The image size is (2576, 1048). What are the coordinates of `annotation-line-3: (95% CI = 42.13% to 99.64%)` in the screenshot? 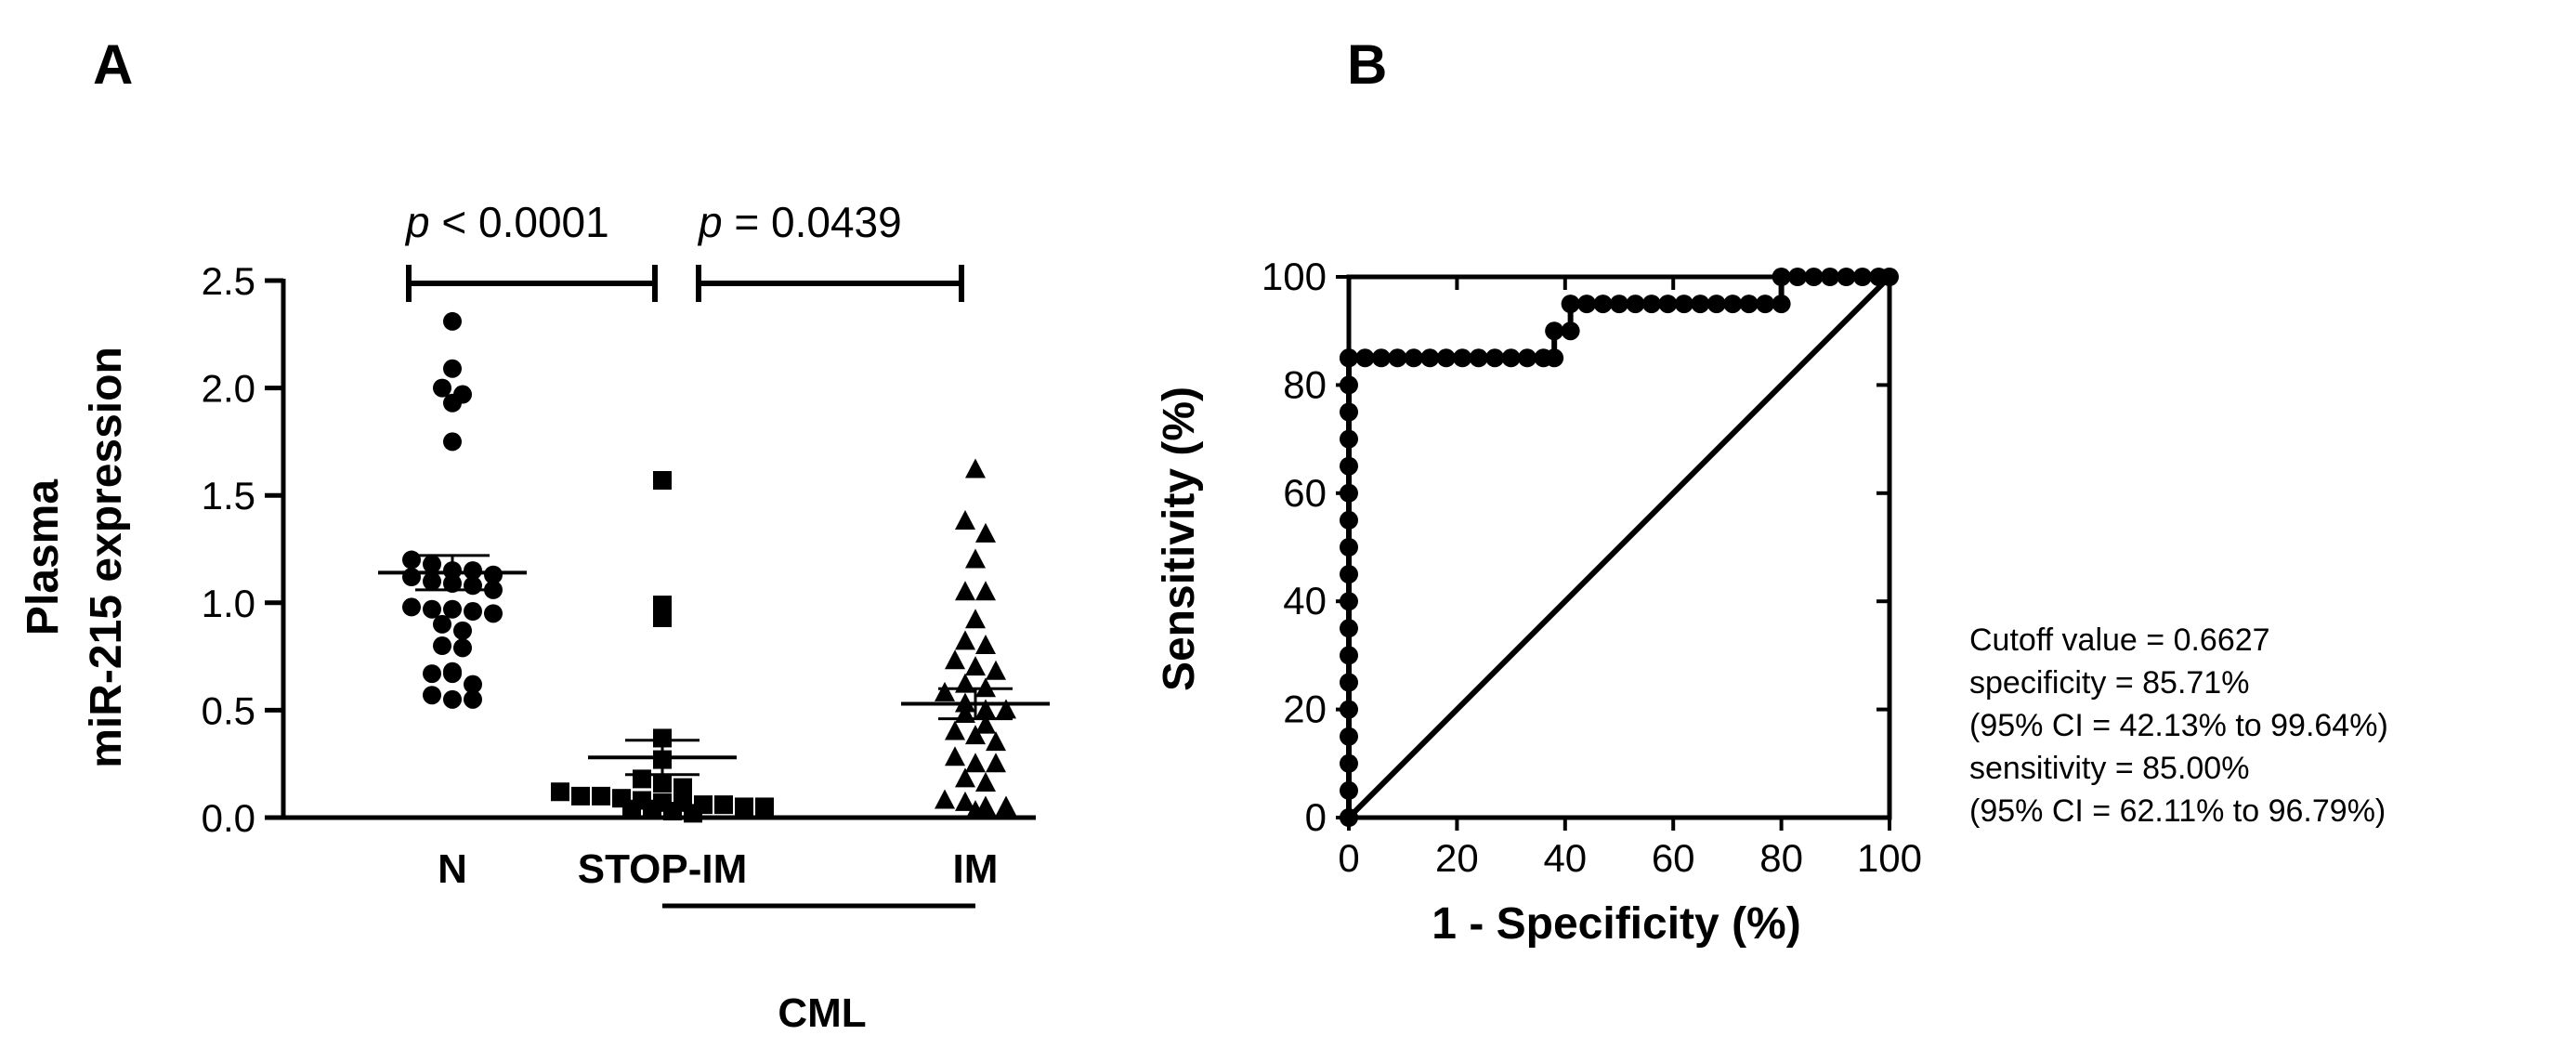 It's located at (2178, 725).